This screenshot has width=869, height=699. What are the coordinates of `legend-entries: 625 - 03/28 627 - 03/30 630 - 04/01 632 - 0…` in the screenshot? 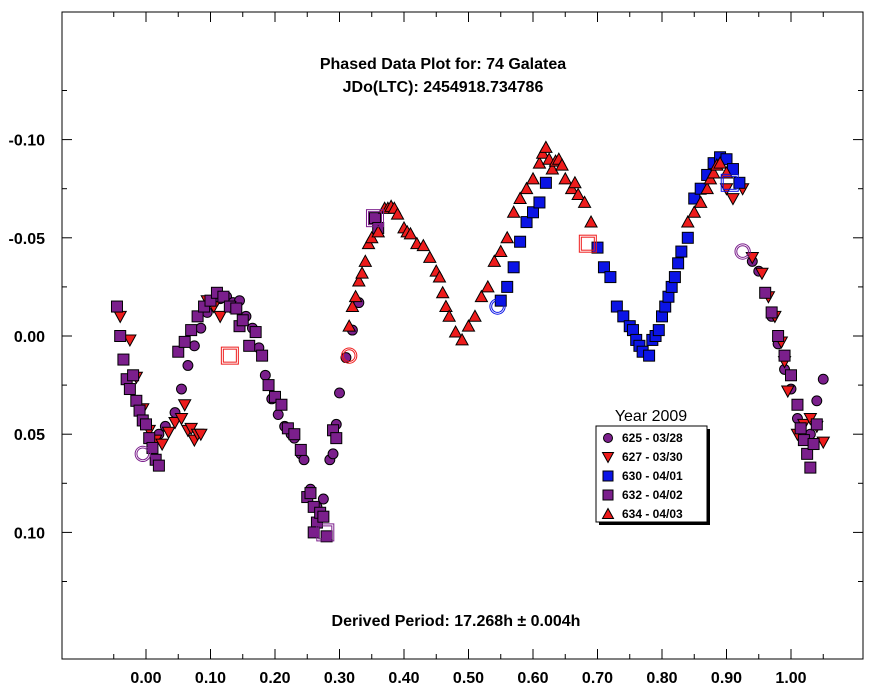 It's located at (642, 476).